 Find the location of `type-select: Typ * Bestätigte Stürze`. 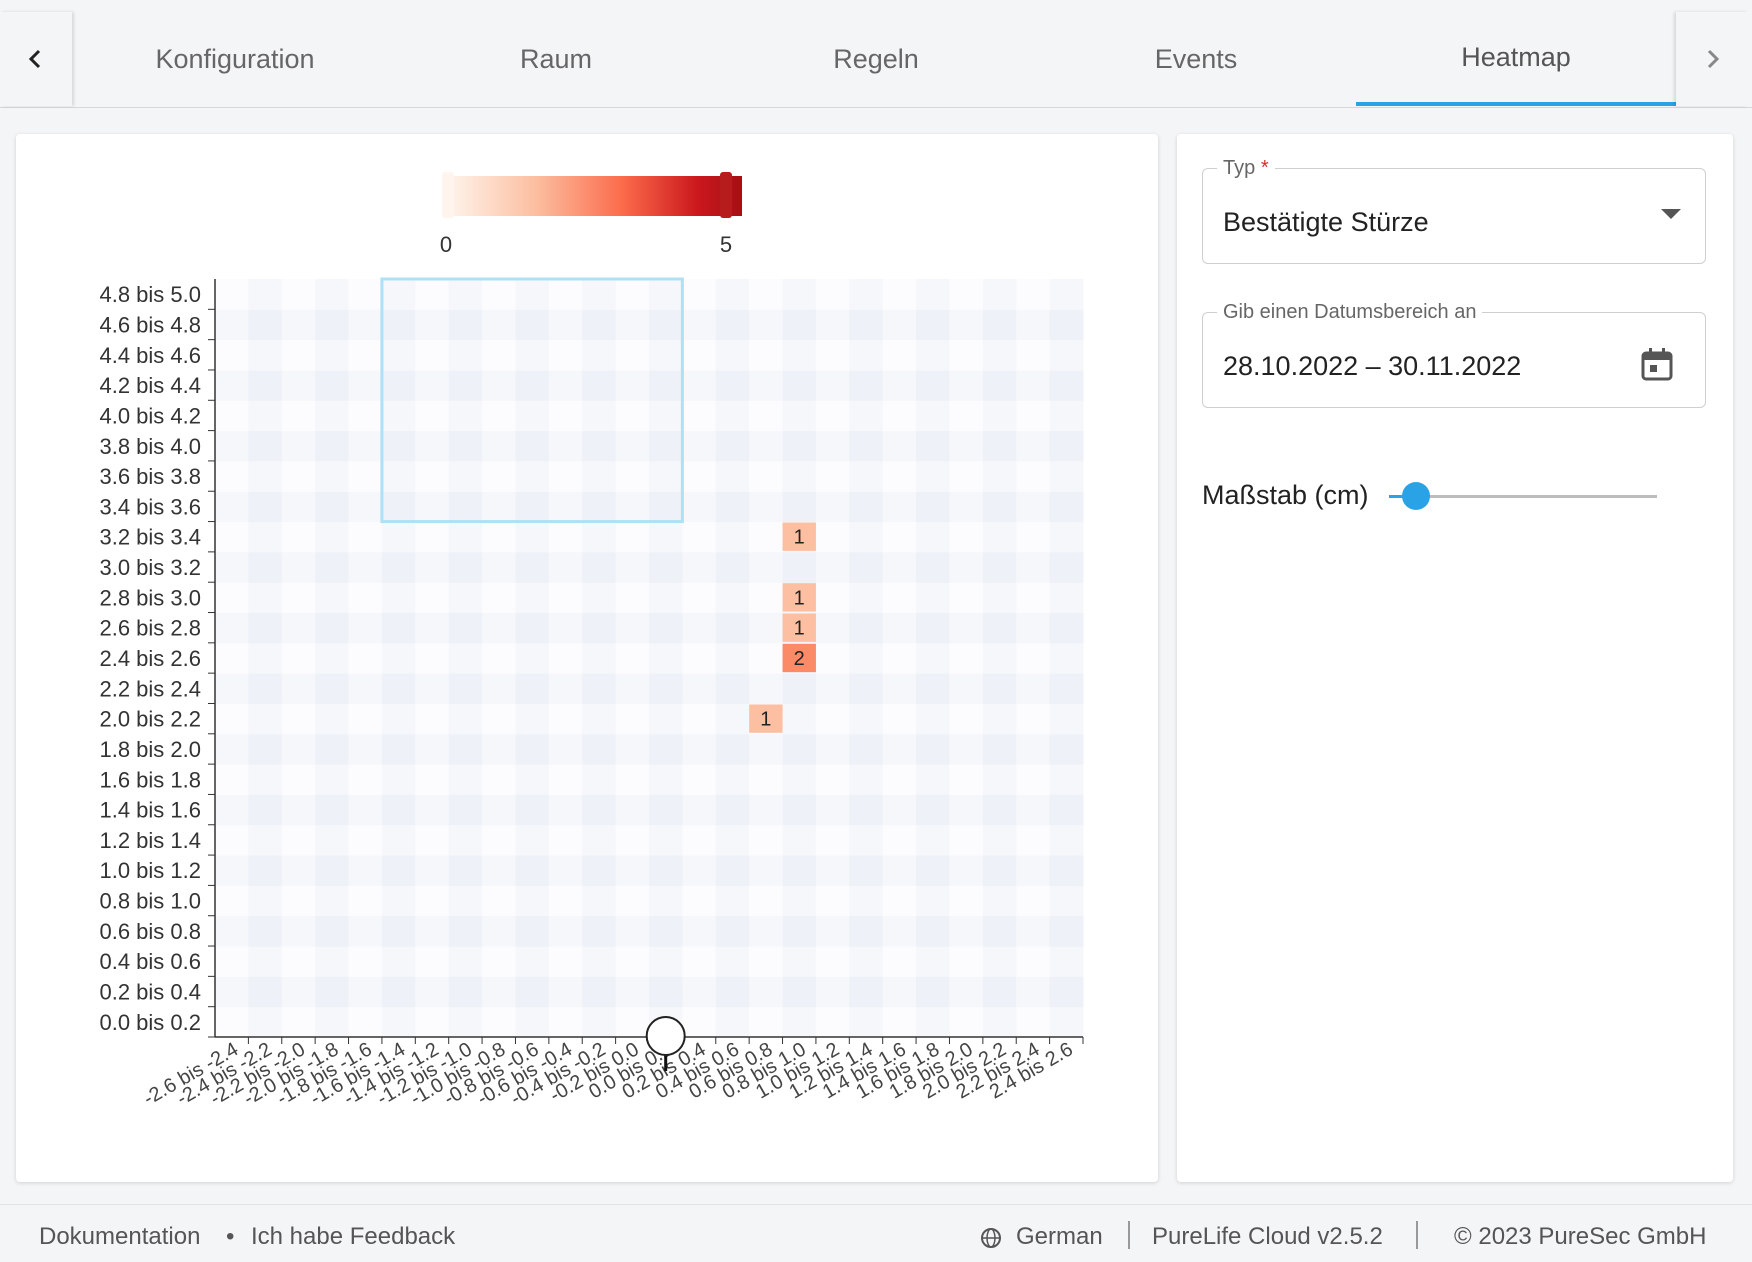

type-select: Typ * Bestätigte Stürze is located at coordinates (1454, 210).